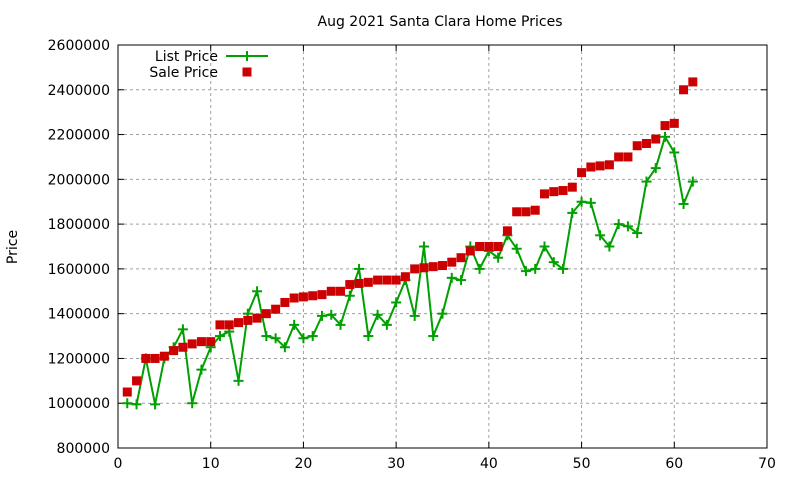  Describe the element at coordinates (489, 464) in the screenshot. I see `x-tick-label: 40` at that location.